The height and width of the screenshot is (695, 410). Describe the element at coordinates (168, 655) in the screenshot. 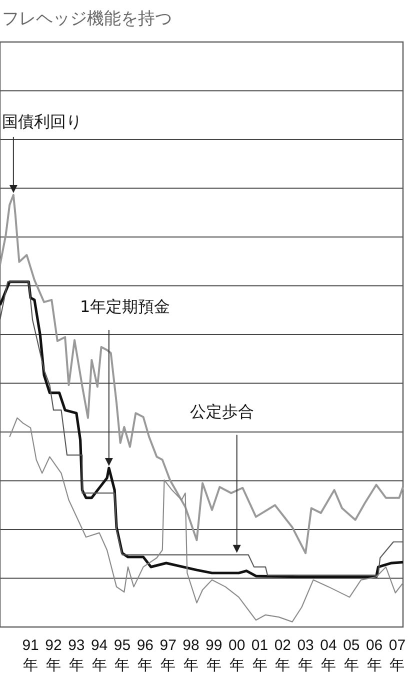

I see `x-tick-label: 97年` at that location.